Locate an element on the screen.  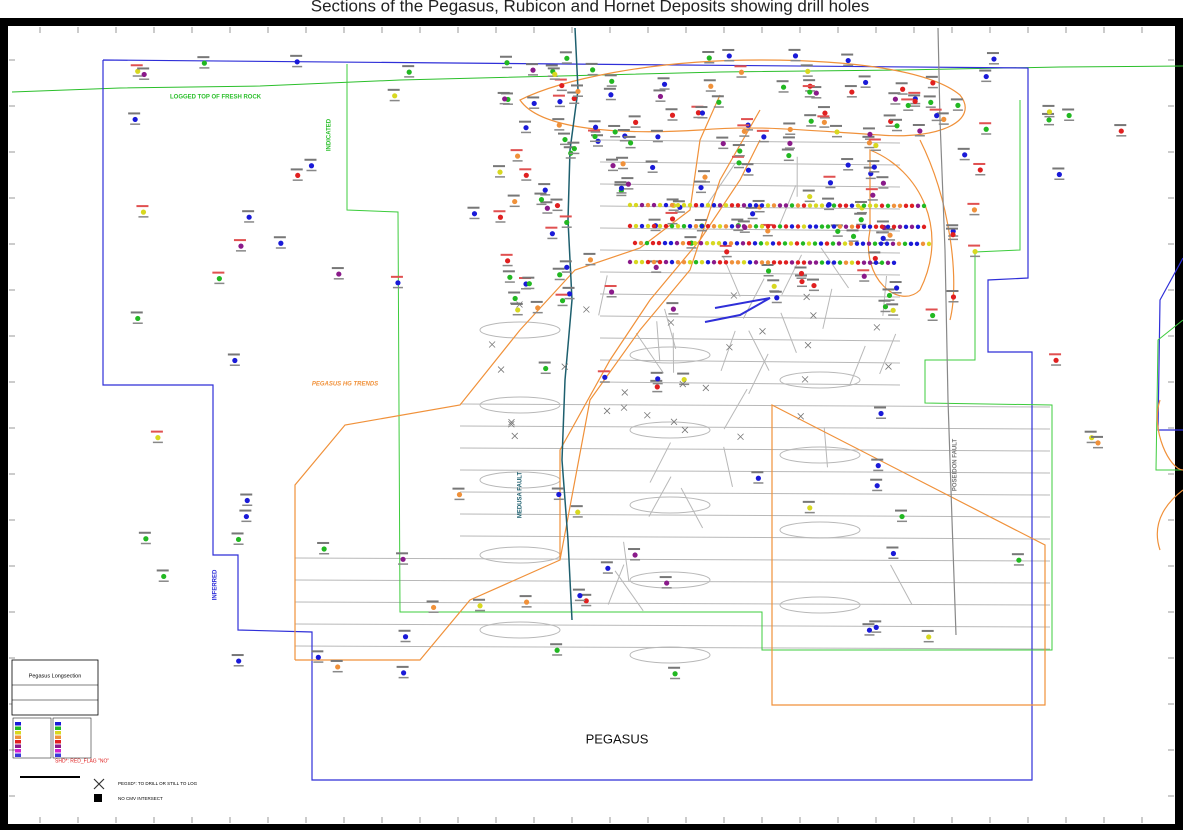
deposit-label: PEGASUS is located at coordinates (617, 738).